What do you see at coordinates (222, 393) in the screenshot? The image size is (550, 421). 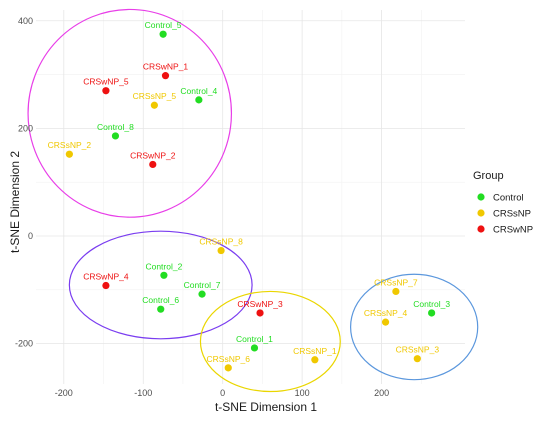 I see `x-tick-label: 0` at bounding box center [222, 393].